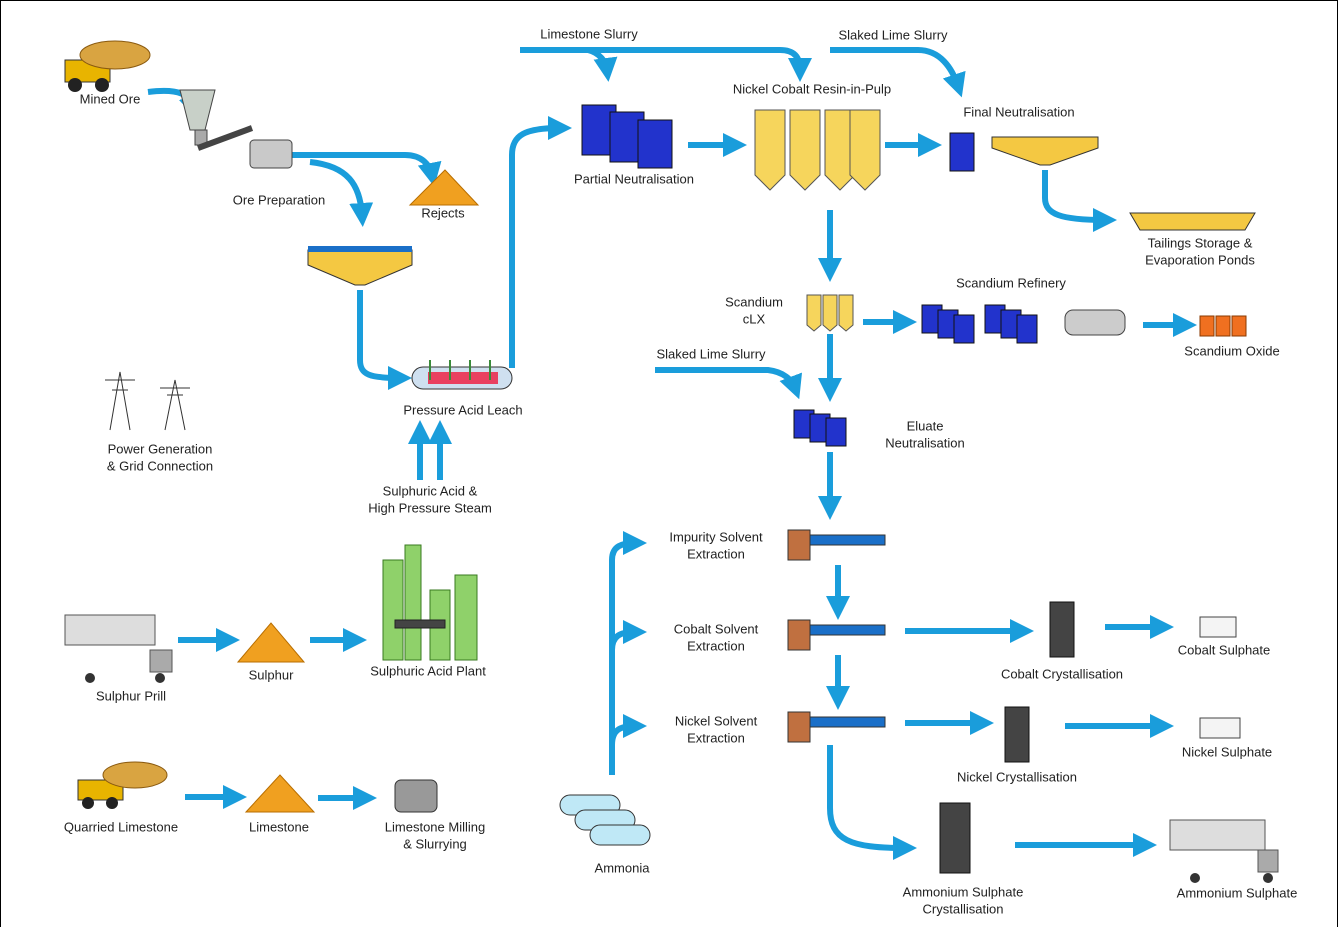  What do you see at coordinates (197, 117) in the screenshot?
I see `hopper` at bounding box center [197, 117].